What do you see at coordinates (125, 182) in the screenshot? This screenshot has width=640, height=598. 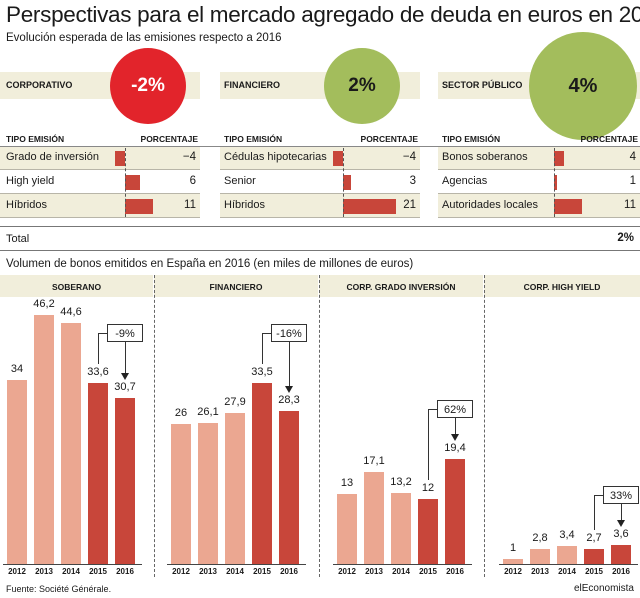 I see `zero-baseline` at bounding box center [125, 182].